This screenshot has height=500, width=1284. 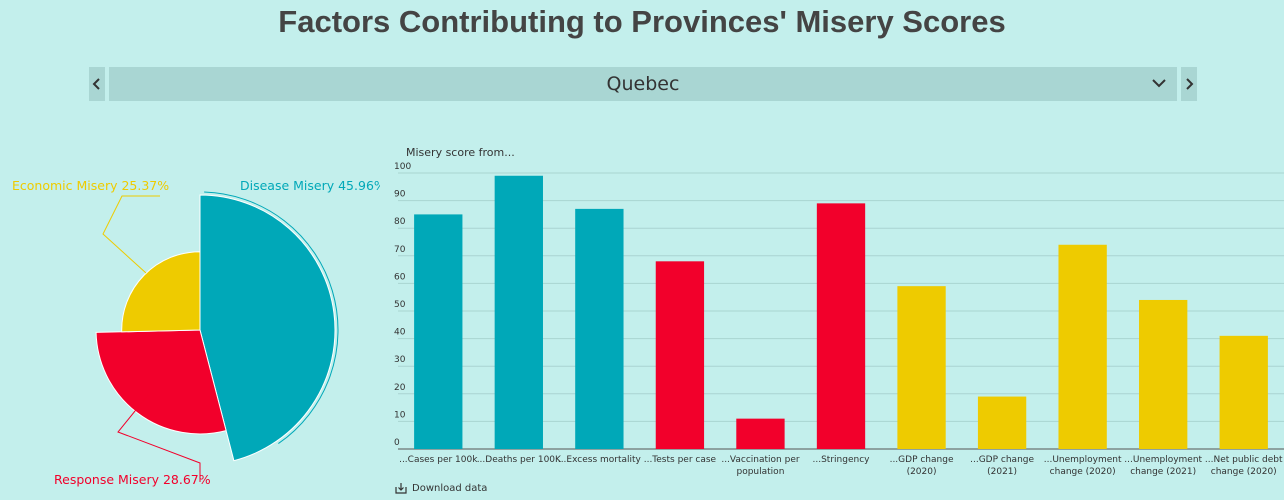 I want to click on pie-slice-label: Economic Misery 25.37%, so click(x=90, y=185).